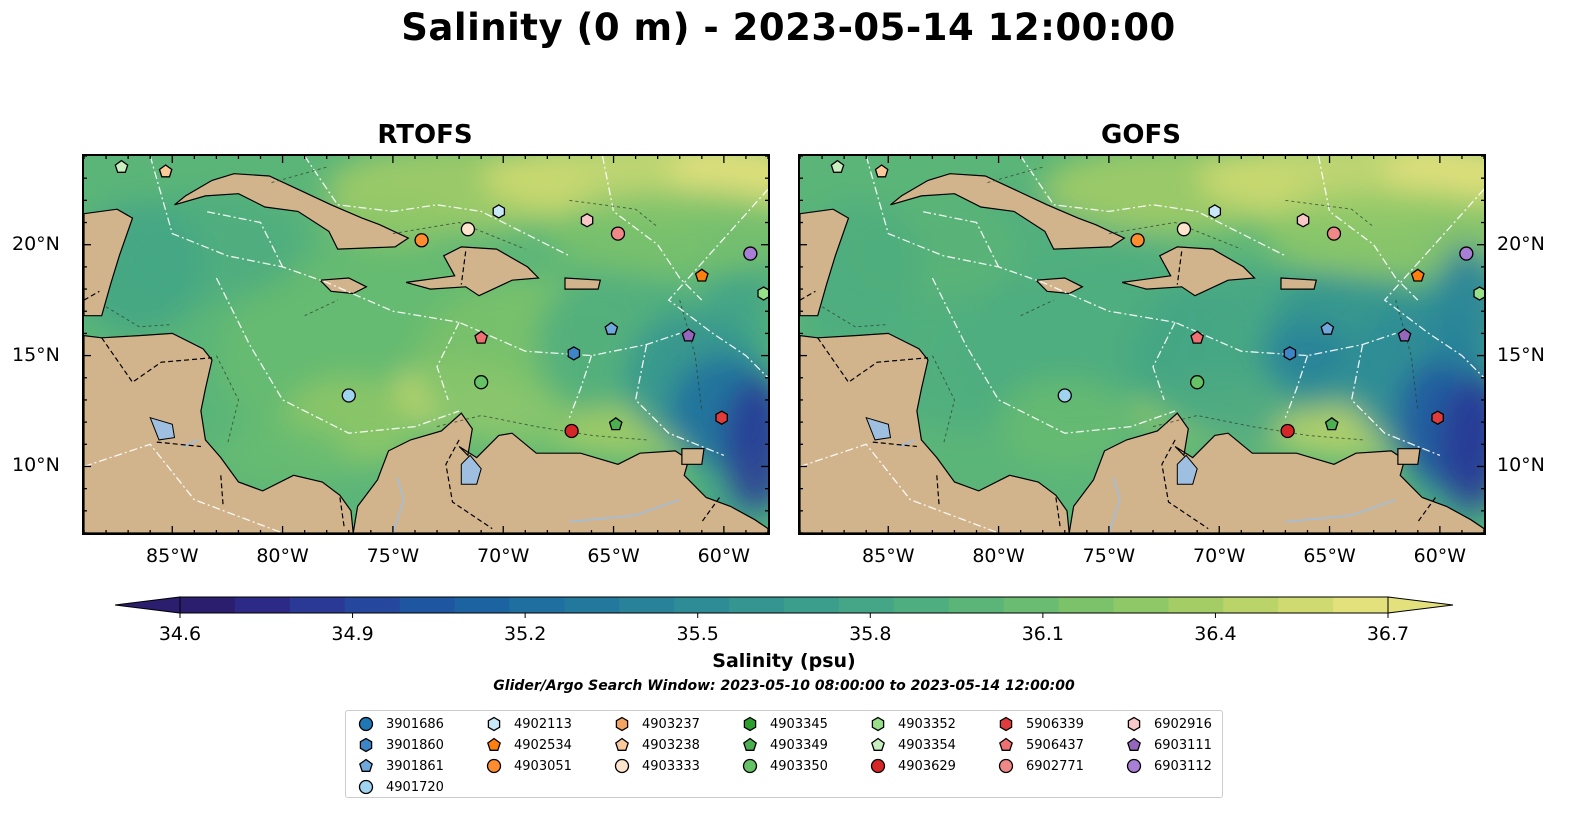  I want to click on lat-tick-label-right: 15°N, so click(1521, 354).